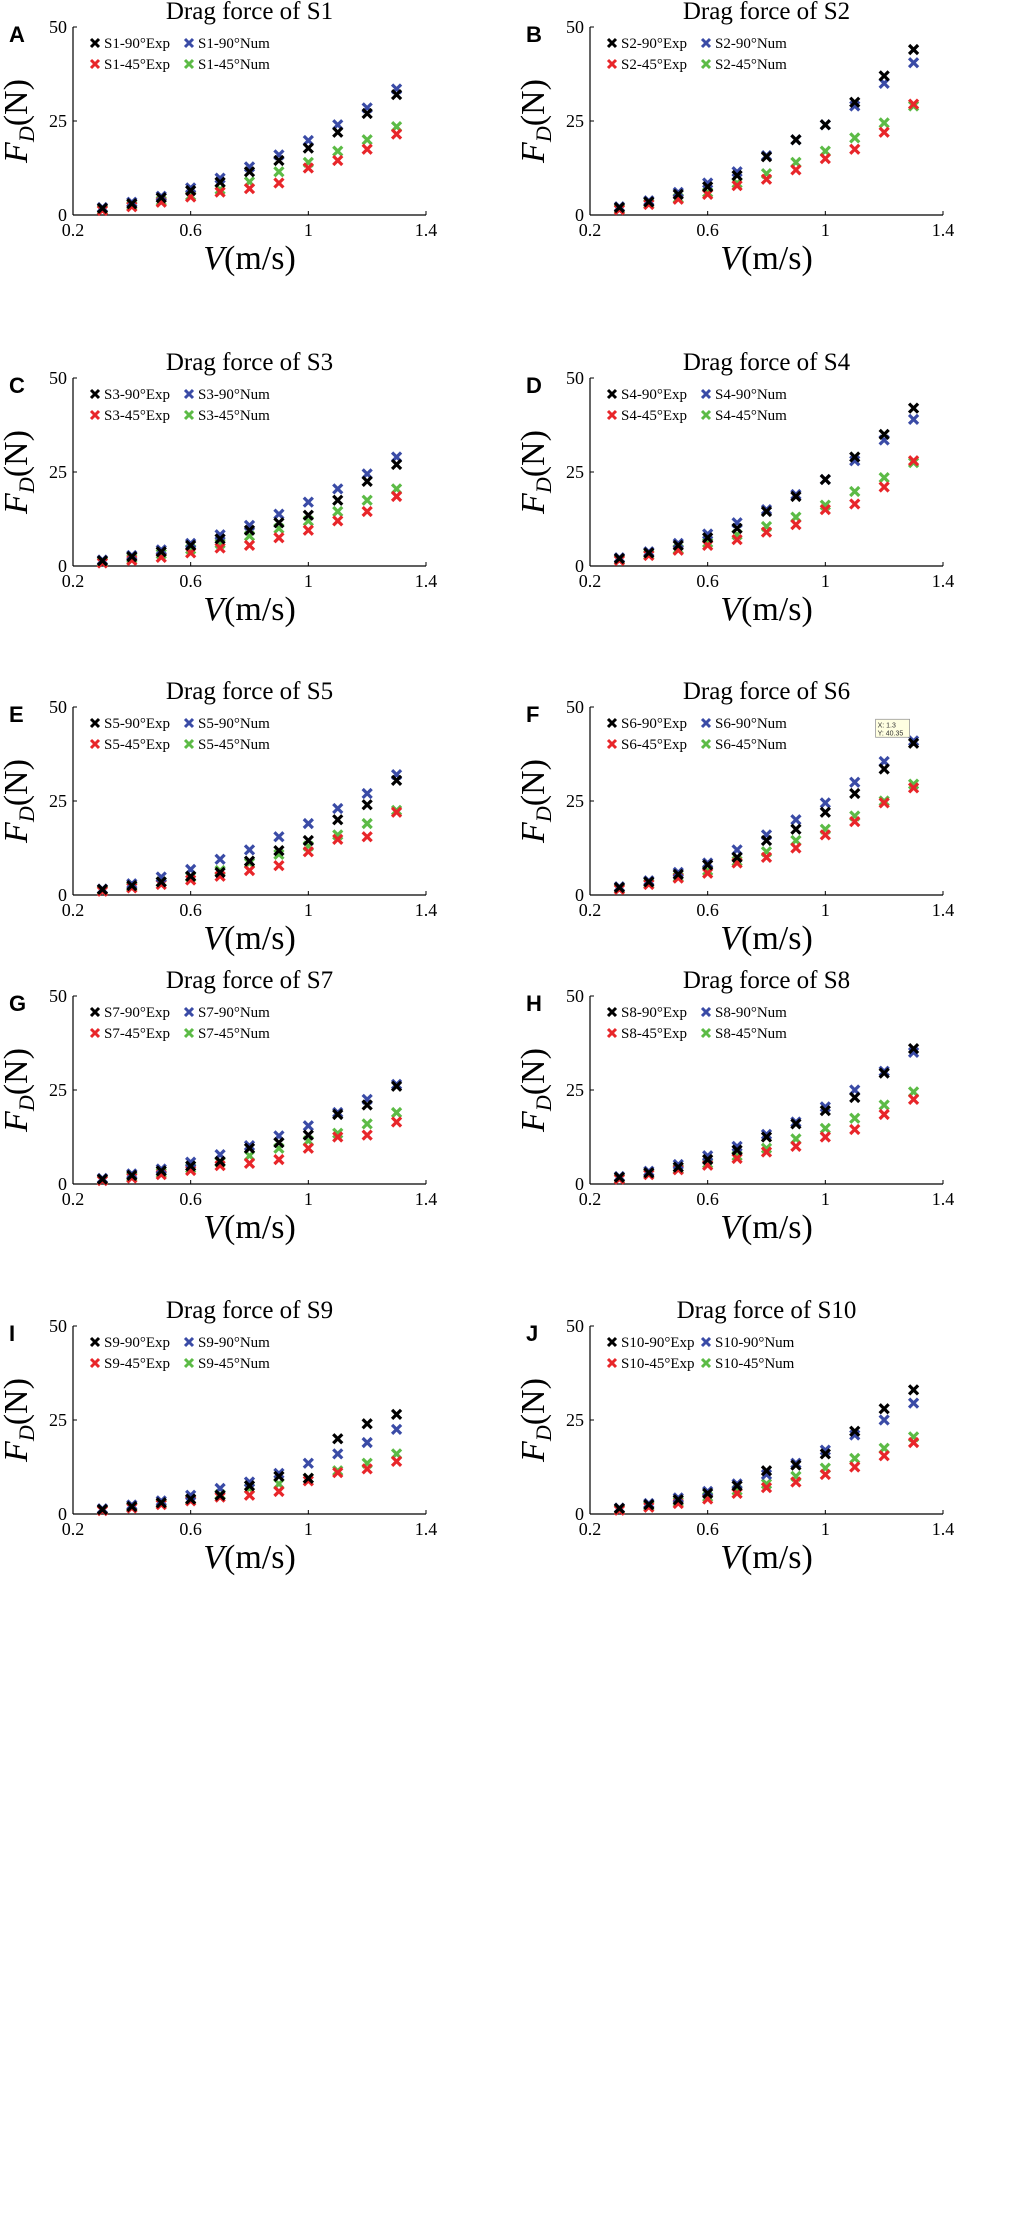 This screenshot has height=2220, width=1016. Describe the element at coordinates (17, 34) in the screenshot. I see `panel-letter: A` at that location.